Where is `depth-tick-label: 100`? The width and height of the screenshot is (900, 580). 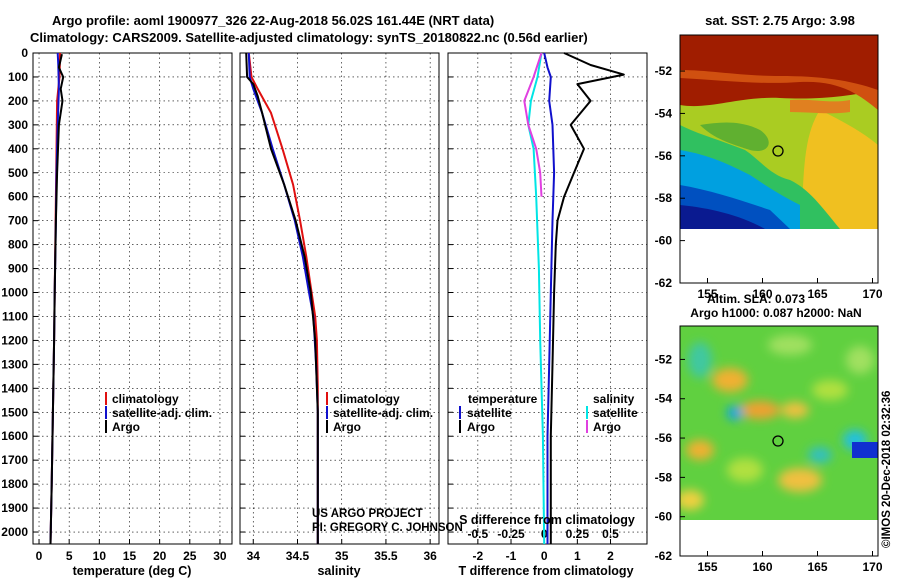
depth-tick-label: 100 is located at coordinates (18, 77).